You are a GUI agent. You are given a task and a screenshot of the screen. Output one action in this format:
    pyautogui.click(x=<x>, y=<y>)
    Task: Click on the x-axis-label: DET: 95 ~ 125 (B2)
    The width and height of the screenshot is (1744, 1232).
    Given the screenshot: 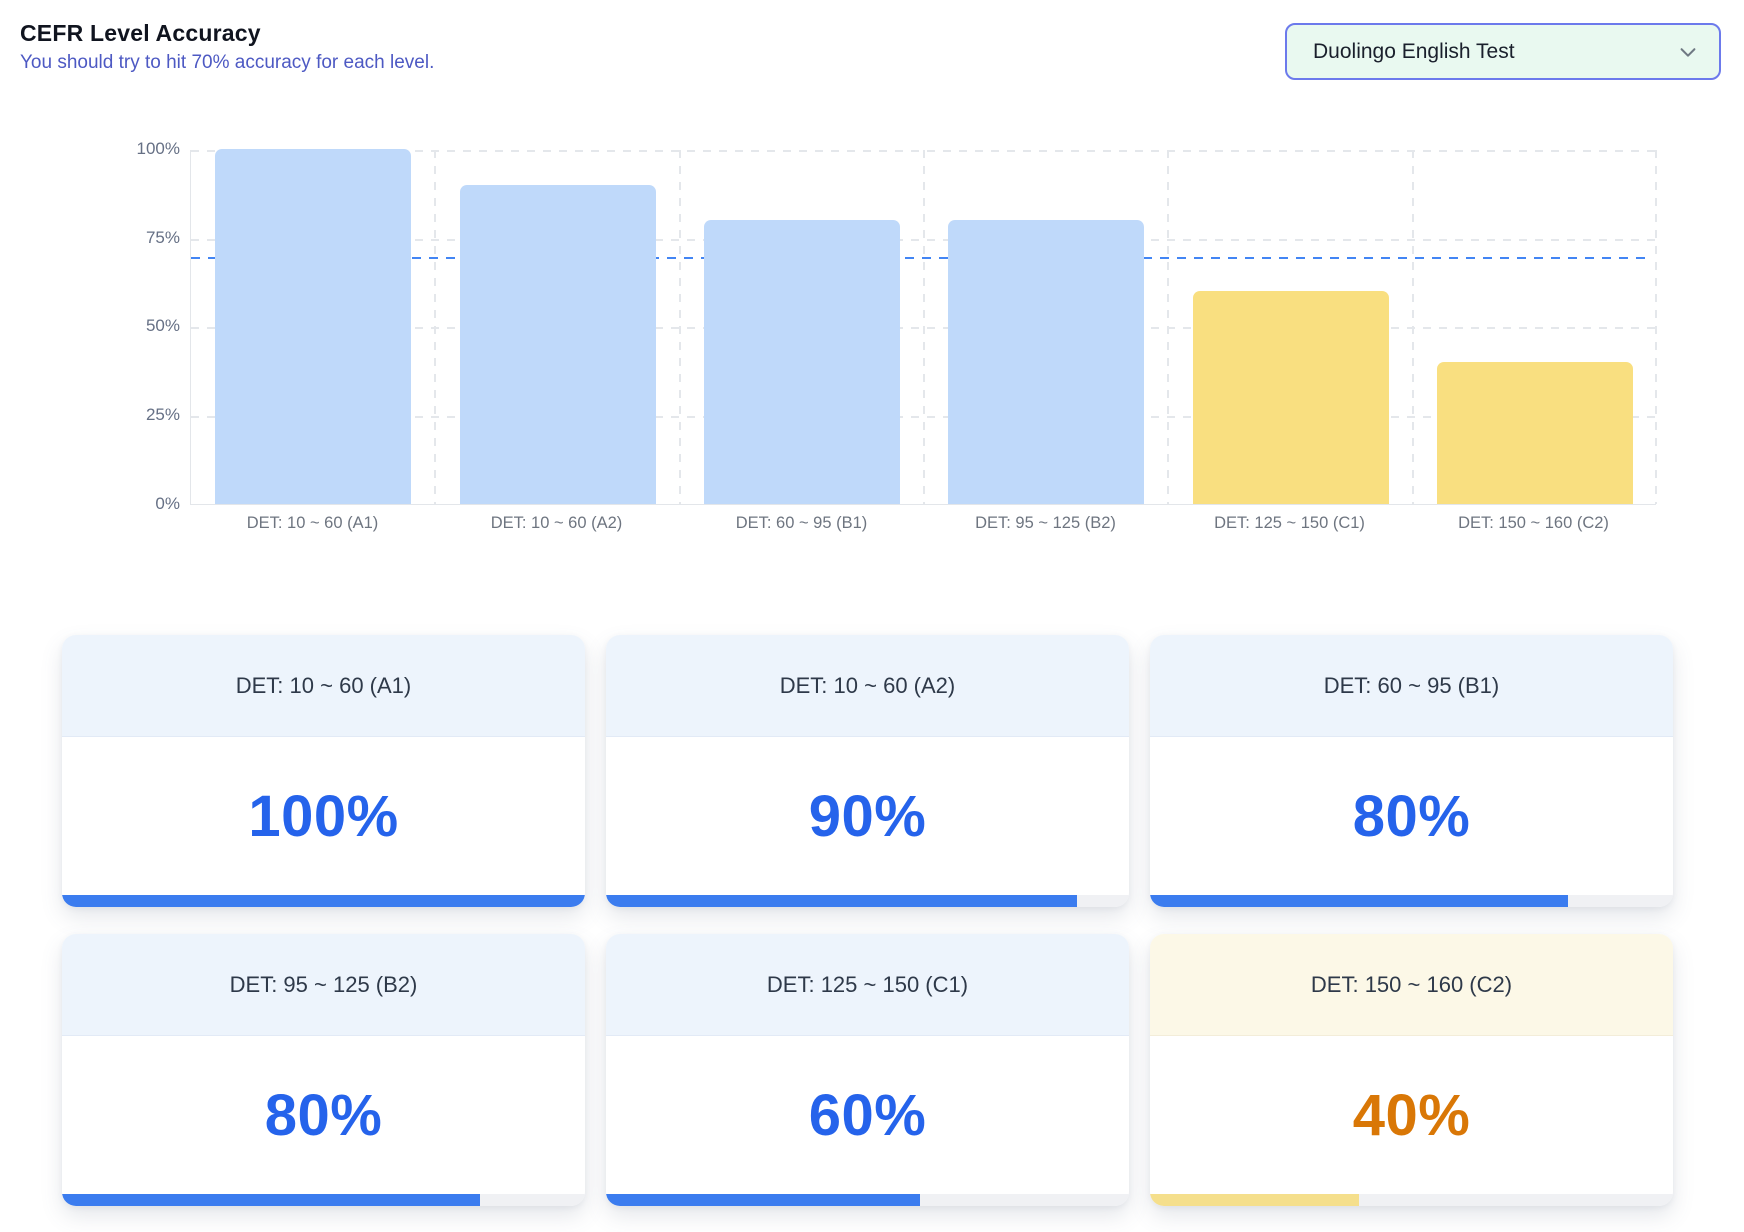 What is the action you would take?
    pyautogui.click(x=1045, y=523)
    